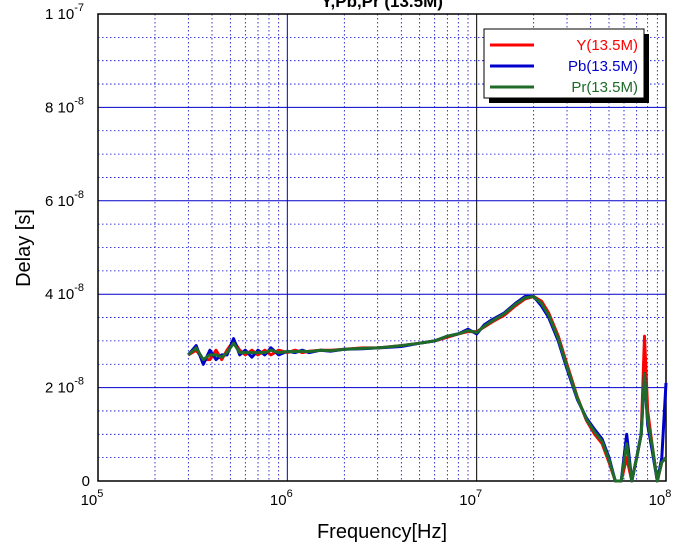  I want to click on legend: Y(13.5M) Pb(13.5M) Pr(13.5M), so click(566, 65).